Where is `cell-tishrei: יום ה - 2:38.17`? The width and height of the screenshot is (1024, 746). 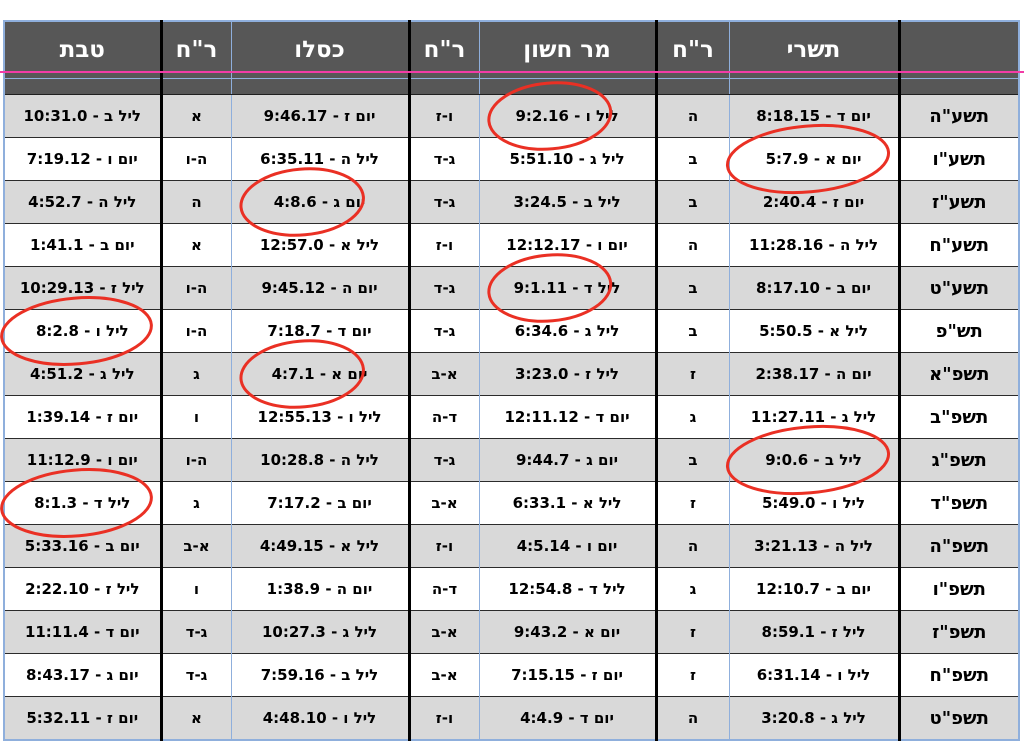 cell-tishrei: יום ה - 2:38.17 is located at coordinates (813, 374).